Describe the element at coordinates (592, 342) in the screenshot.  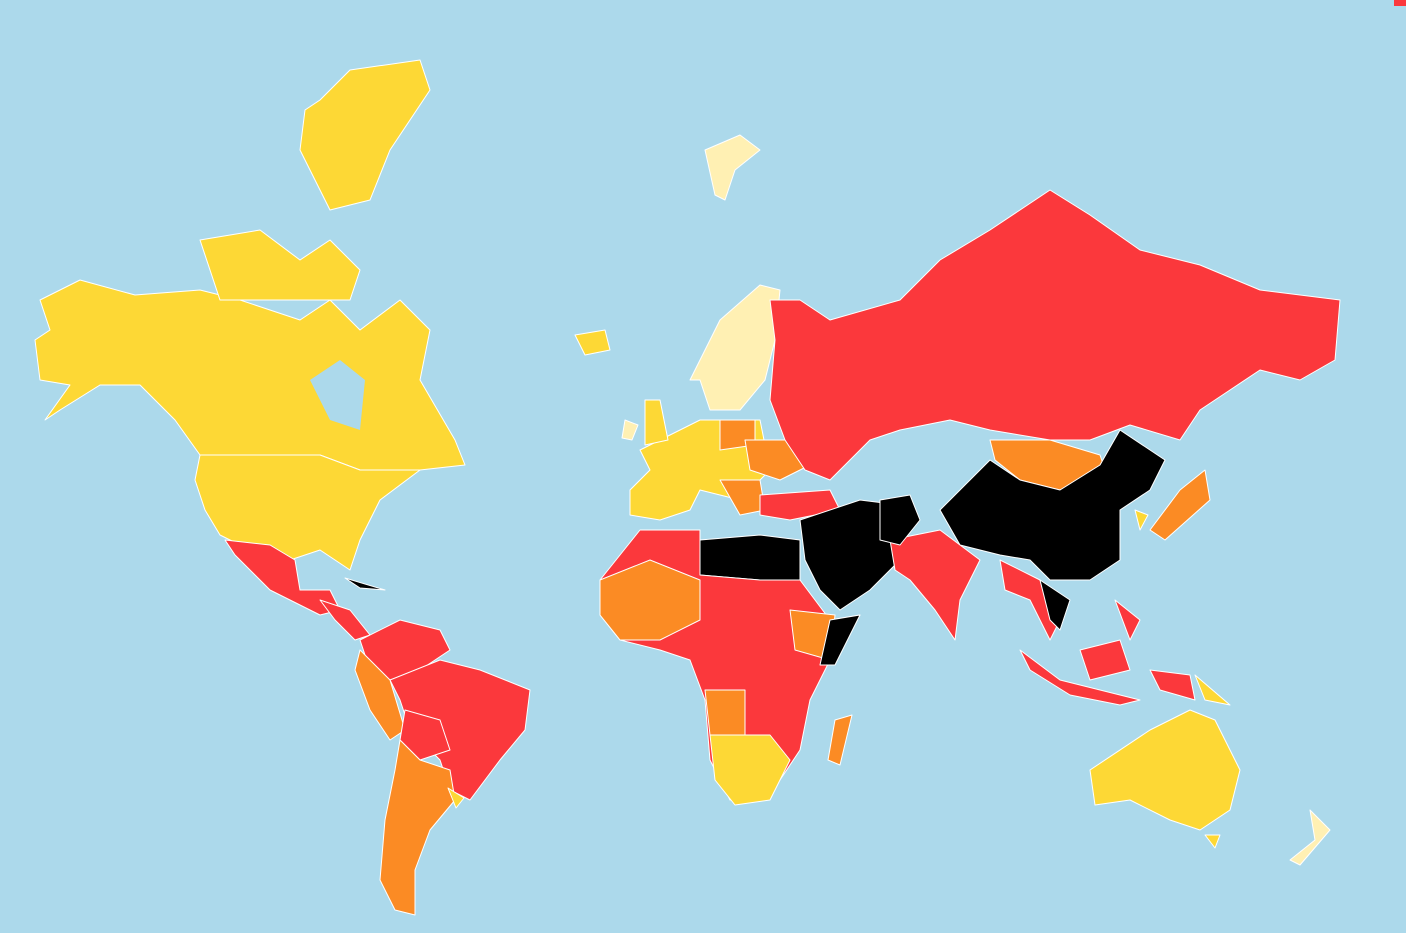
I see `region-iceland` at that location.